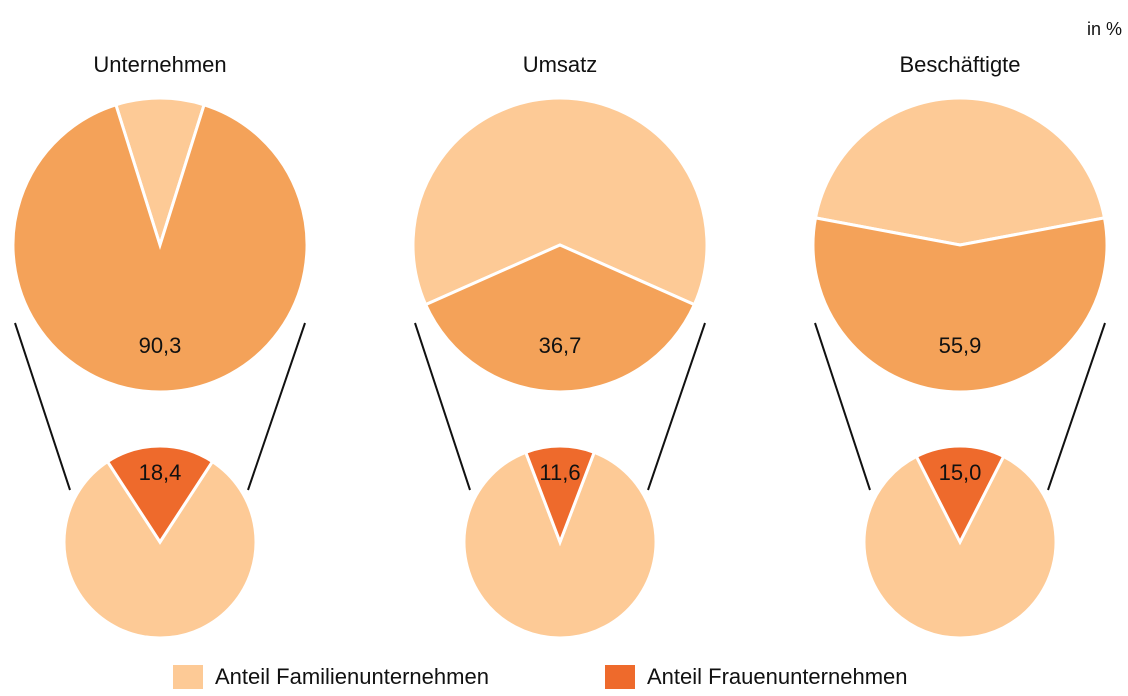 Image resolution: width=1128 pixels, height=696 pixels. Describe the element at coordinates (560, 64) in the screenshot. I see `pie-title: Umsatz` at that location.